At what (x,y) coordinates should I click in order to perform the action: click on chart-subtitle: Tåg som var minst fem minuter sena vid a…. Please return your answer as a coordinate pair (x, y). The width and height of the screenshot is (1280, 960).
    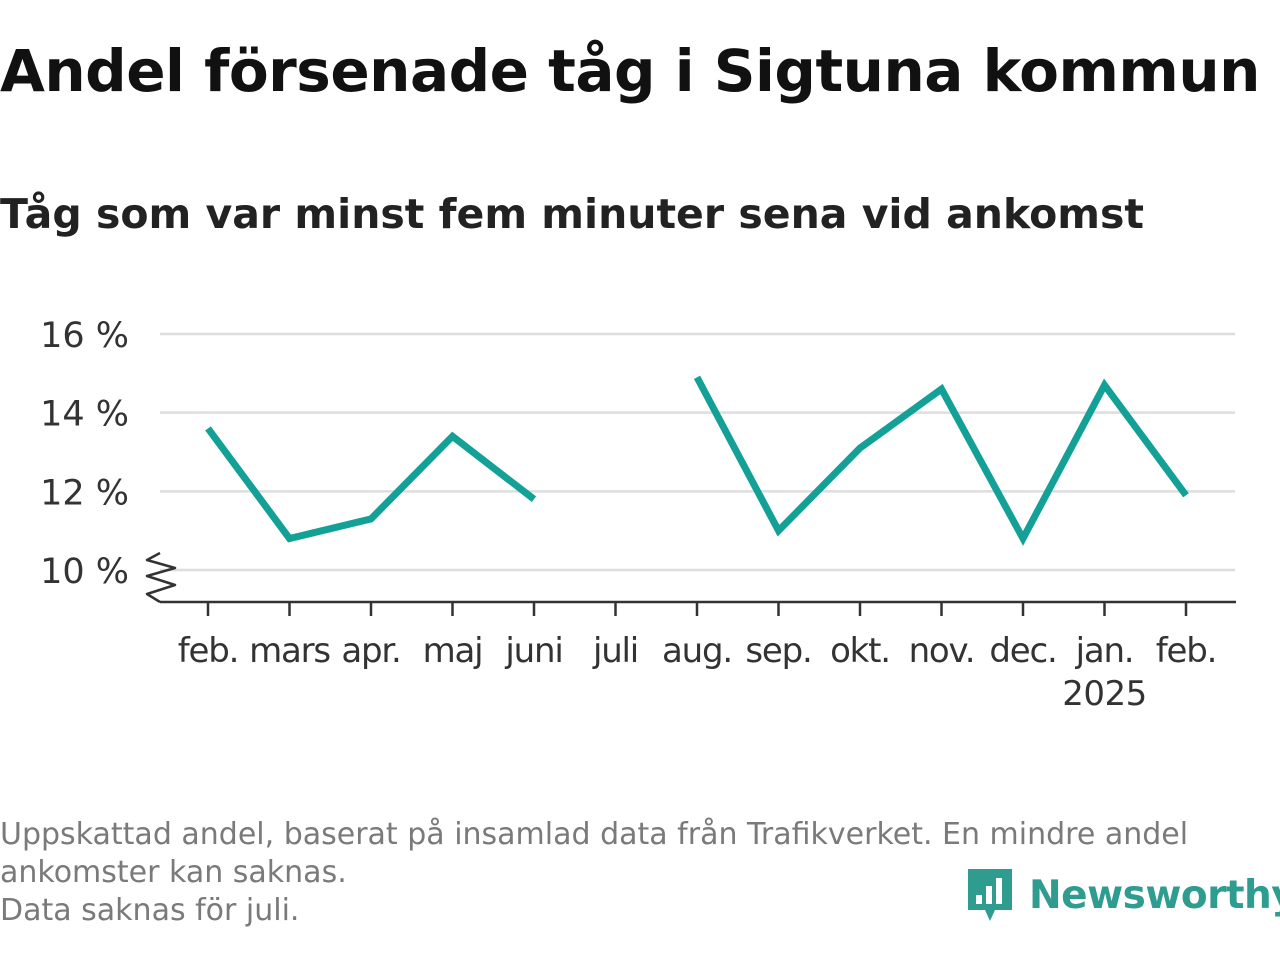
    Looking at the image, I should click on (572, 214).